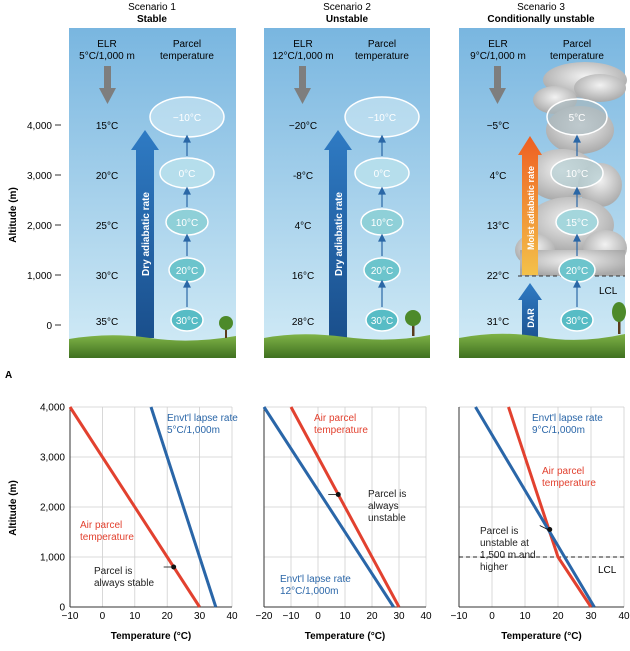 The image size is (630, 651). I want to click on lcl-label: LCL, so click(607, 570).